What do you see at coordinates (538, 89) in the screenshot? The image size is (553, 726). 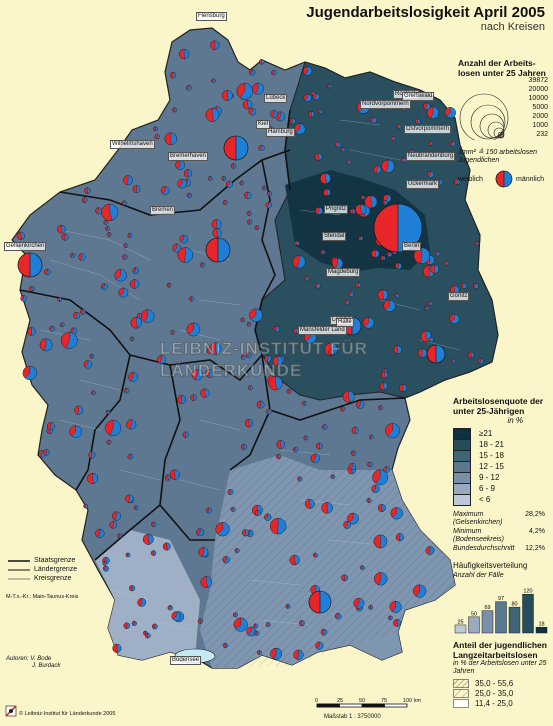 I see `size-value: 20000` at bounding box center [538, 89].